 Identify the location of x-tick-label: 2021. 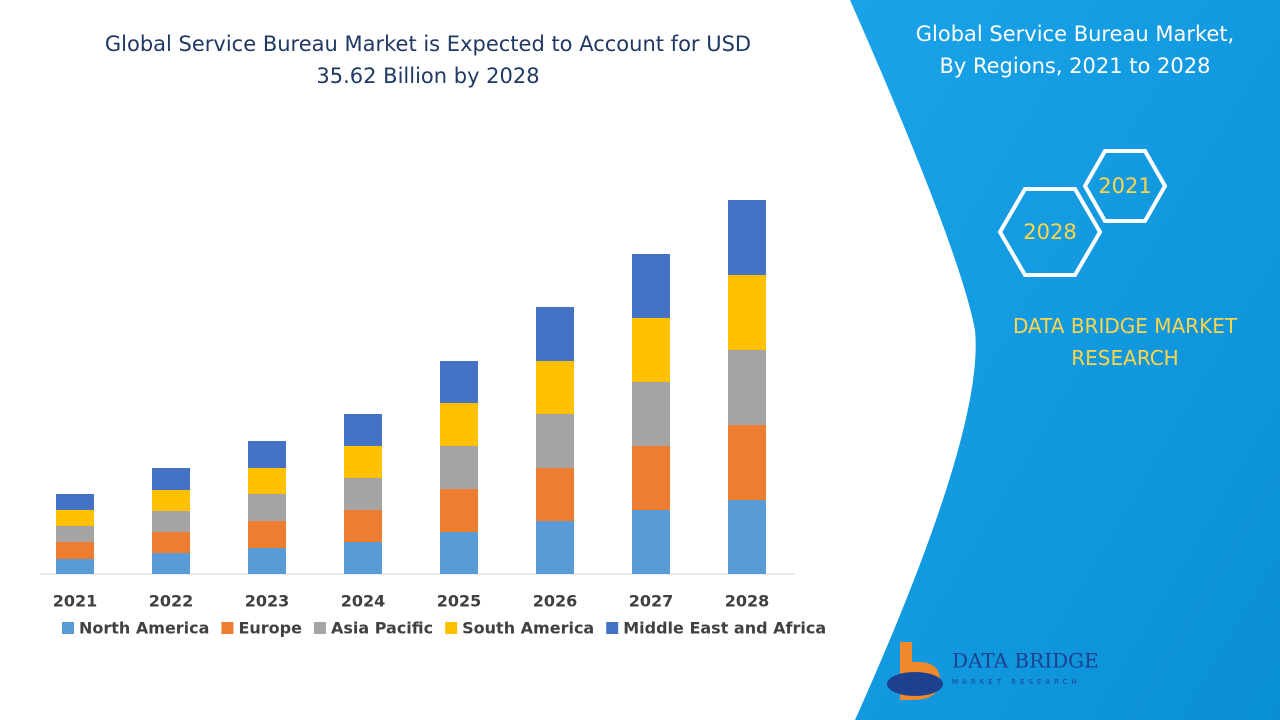
(75, 601).